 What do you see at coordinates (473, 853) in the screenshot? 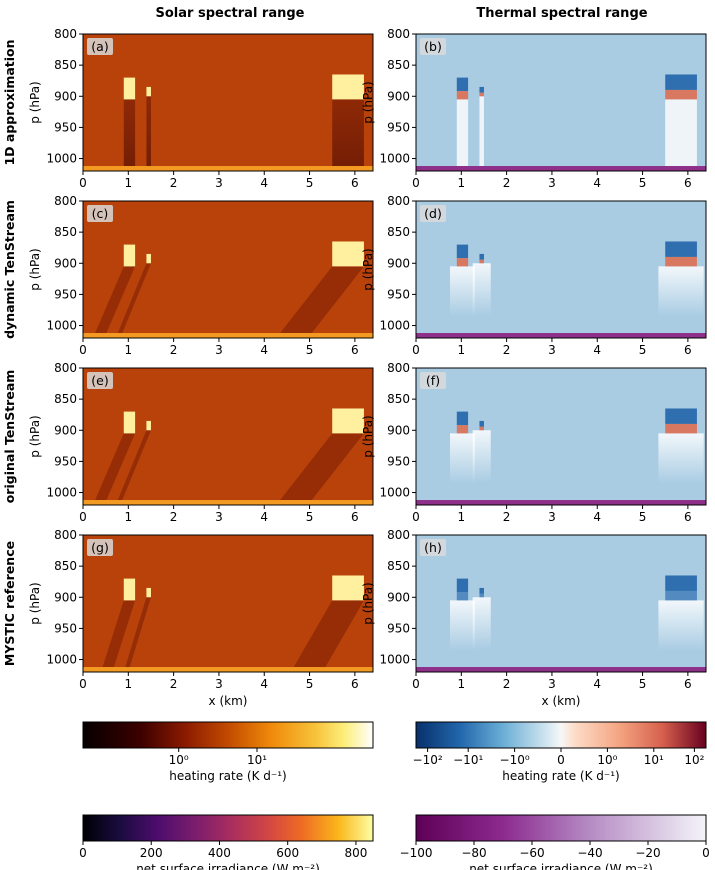
I see `colorbar-tick-label: −80` at bounding box center [473, 853].